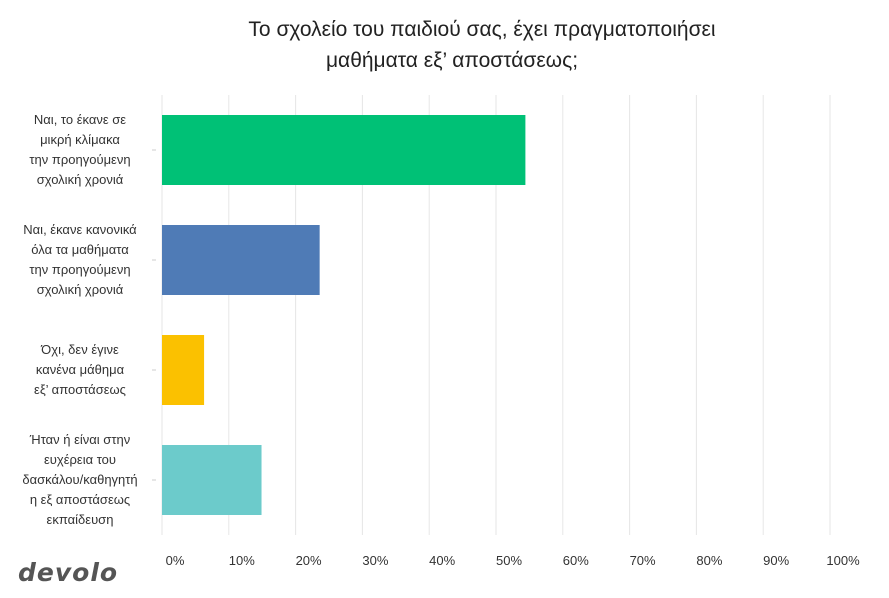 The width and height of the screenshot is (889, 598). I want to click on category-label-line: δασκάλου/καθηγητή, so click(80, 479).